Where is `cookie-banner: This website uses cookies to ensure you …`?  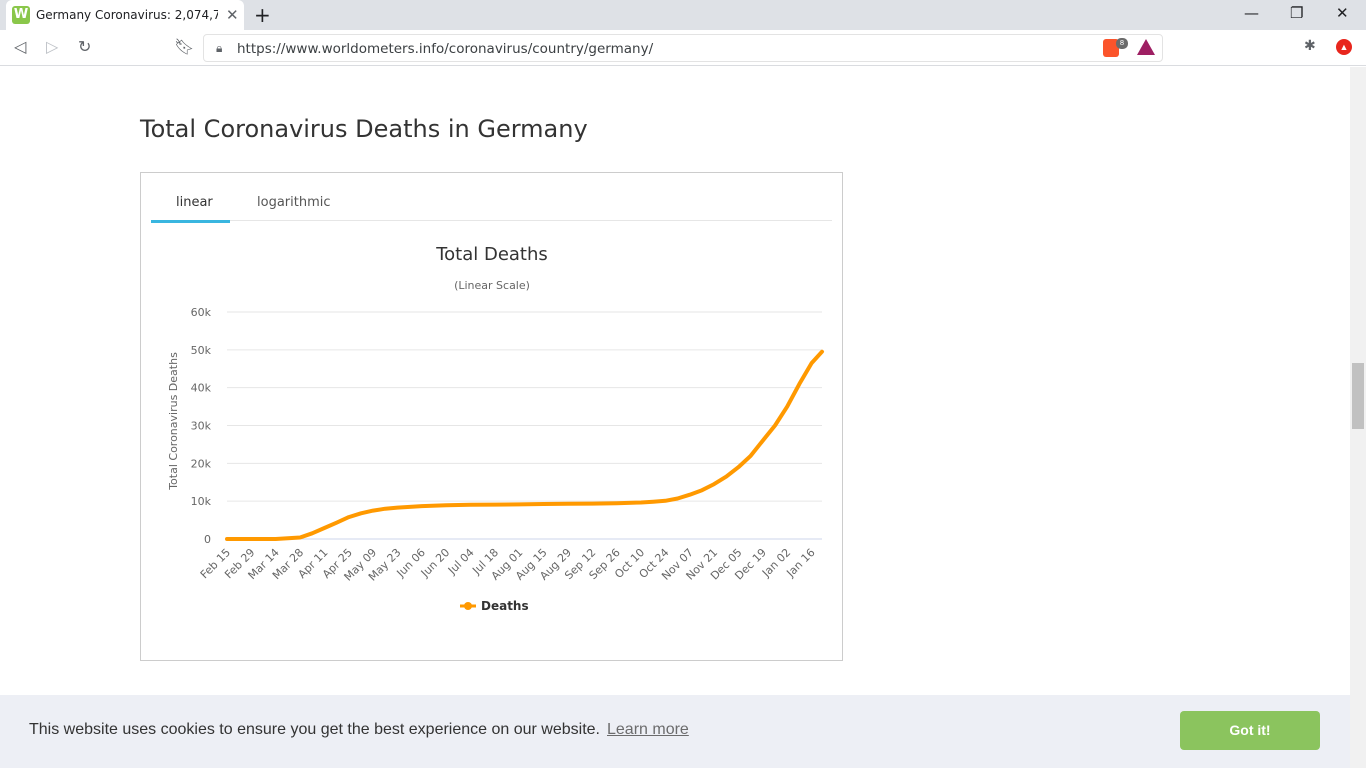 cookie-banner: This website uses cookies to ensure you … is located at coordinates (675, 731).